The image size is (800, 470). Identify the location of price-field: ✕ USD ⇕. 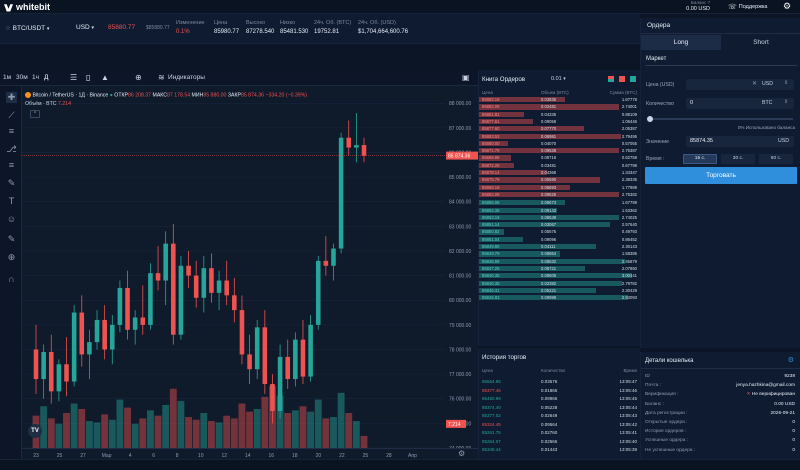
(740, 84).